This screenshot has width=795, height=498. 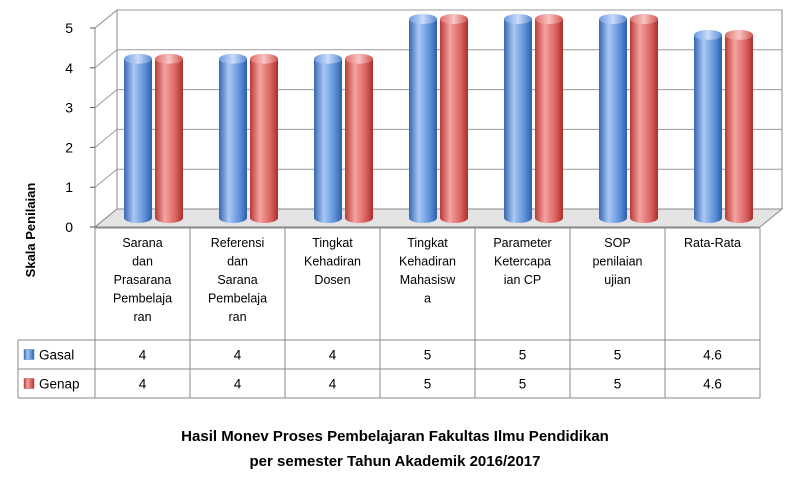 What do you see at coordinates (438, 19) in the screenshot?
I see `gridline` at bounding box center [438, 19].